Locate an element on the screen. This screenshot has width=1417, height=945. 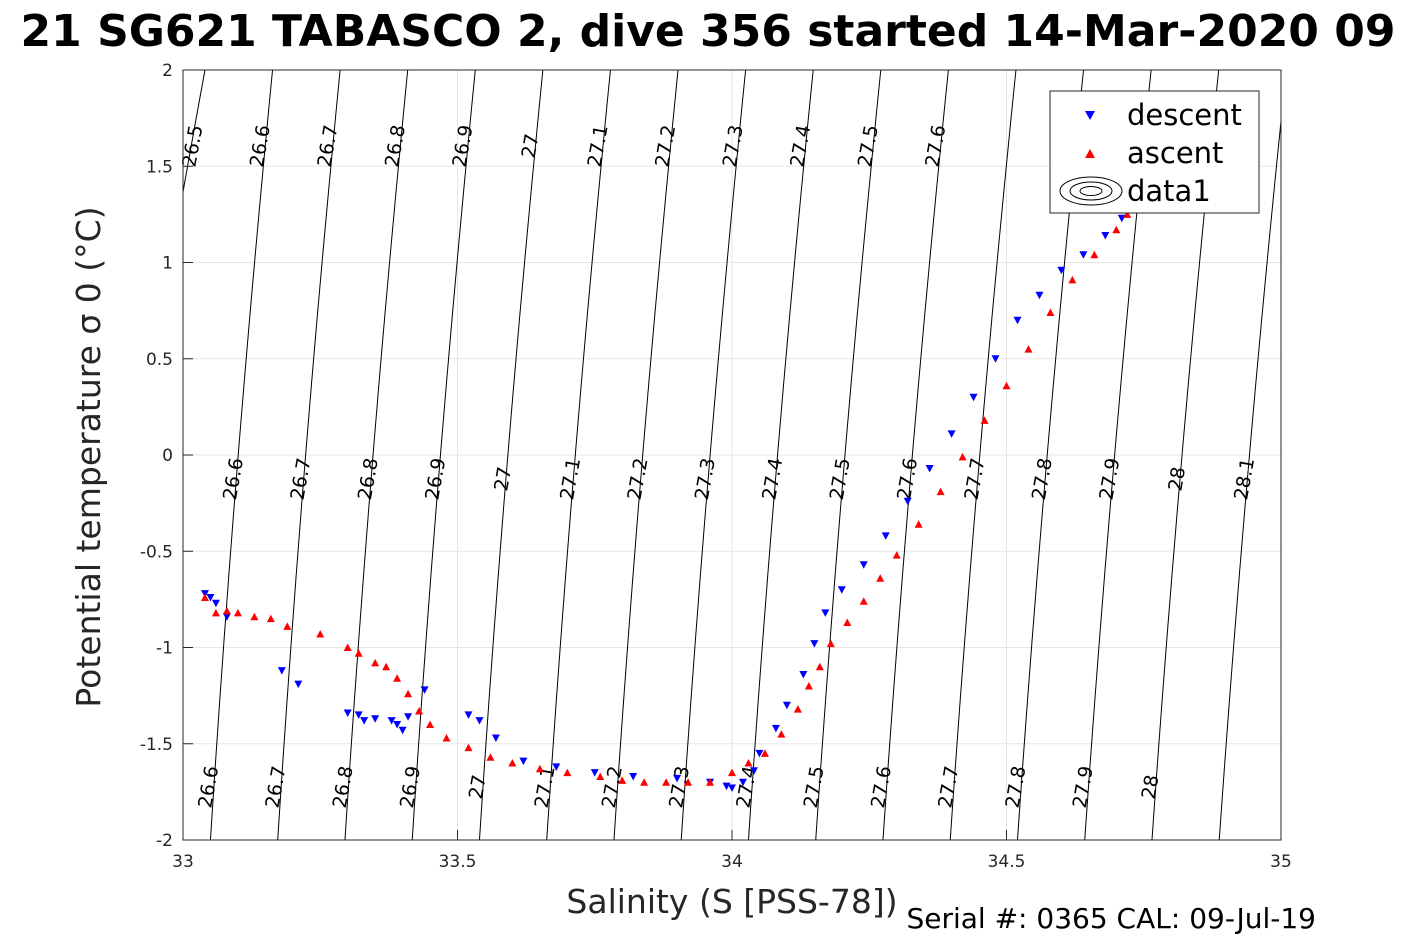
y-tick-label: 1 is located at coordinates (167, 264).